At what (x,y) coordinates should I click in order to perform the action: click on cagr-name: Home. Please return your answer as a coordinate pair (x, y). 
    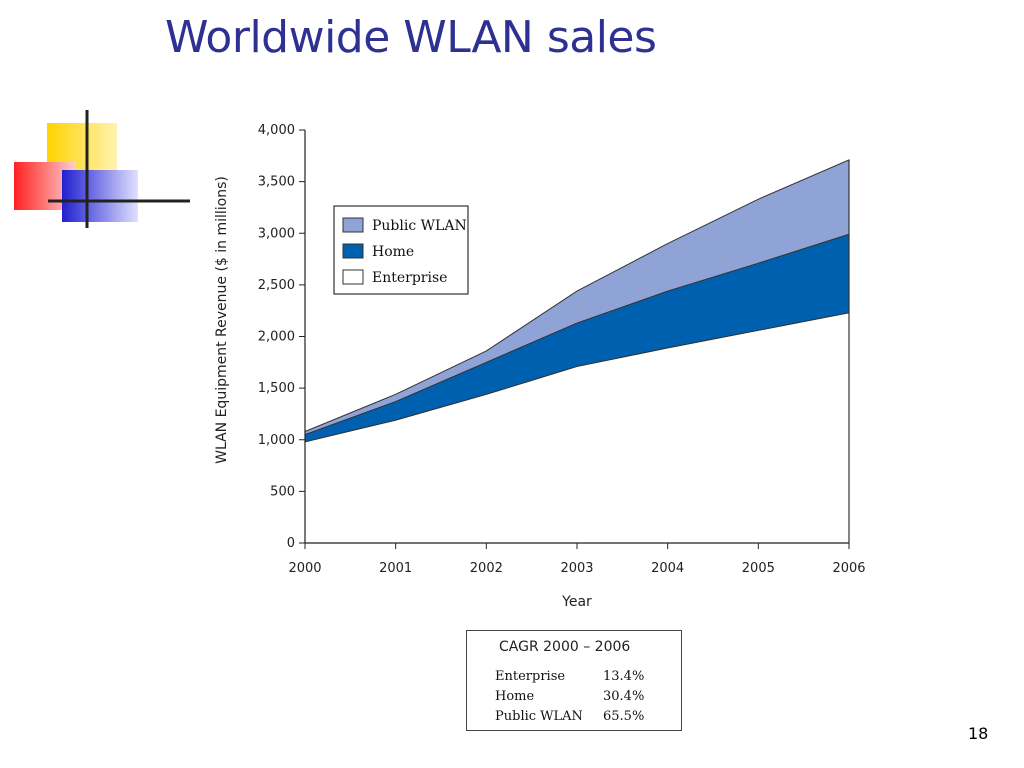
    Looking at the image, I should click on (515, 696).